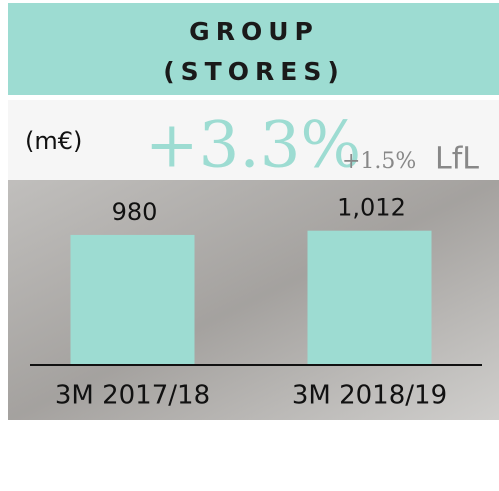  I want to click on lfl-growth: +1.5%, so click(379, 161).